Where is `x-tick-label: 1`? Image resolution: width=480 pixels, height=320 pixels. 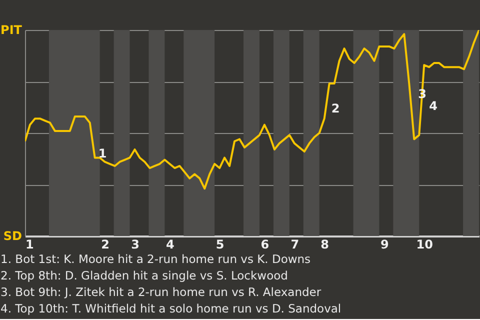
x-tick-label: 1 is located at coordinates (30, 245).